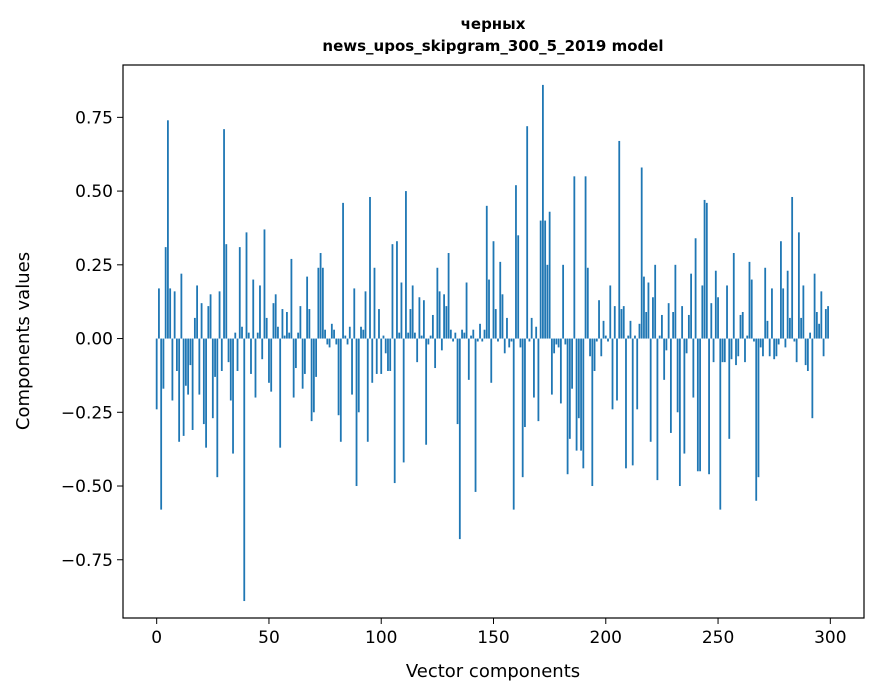 The image size is (880, 696). What do you see at coordinates (94, 340) in the screenshot?
I see `y-tick-label: 0.00` at bounding box center [94, 340].